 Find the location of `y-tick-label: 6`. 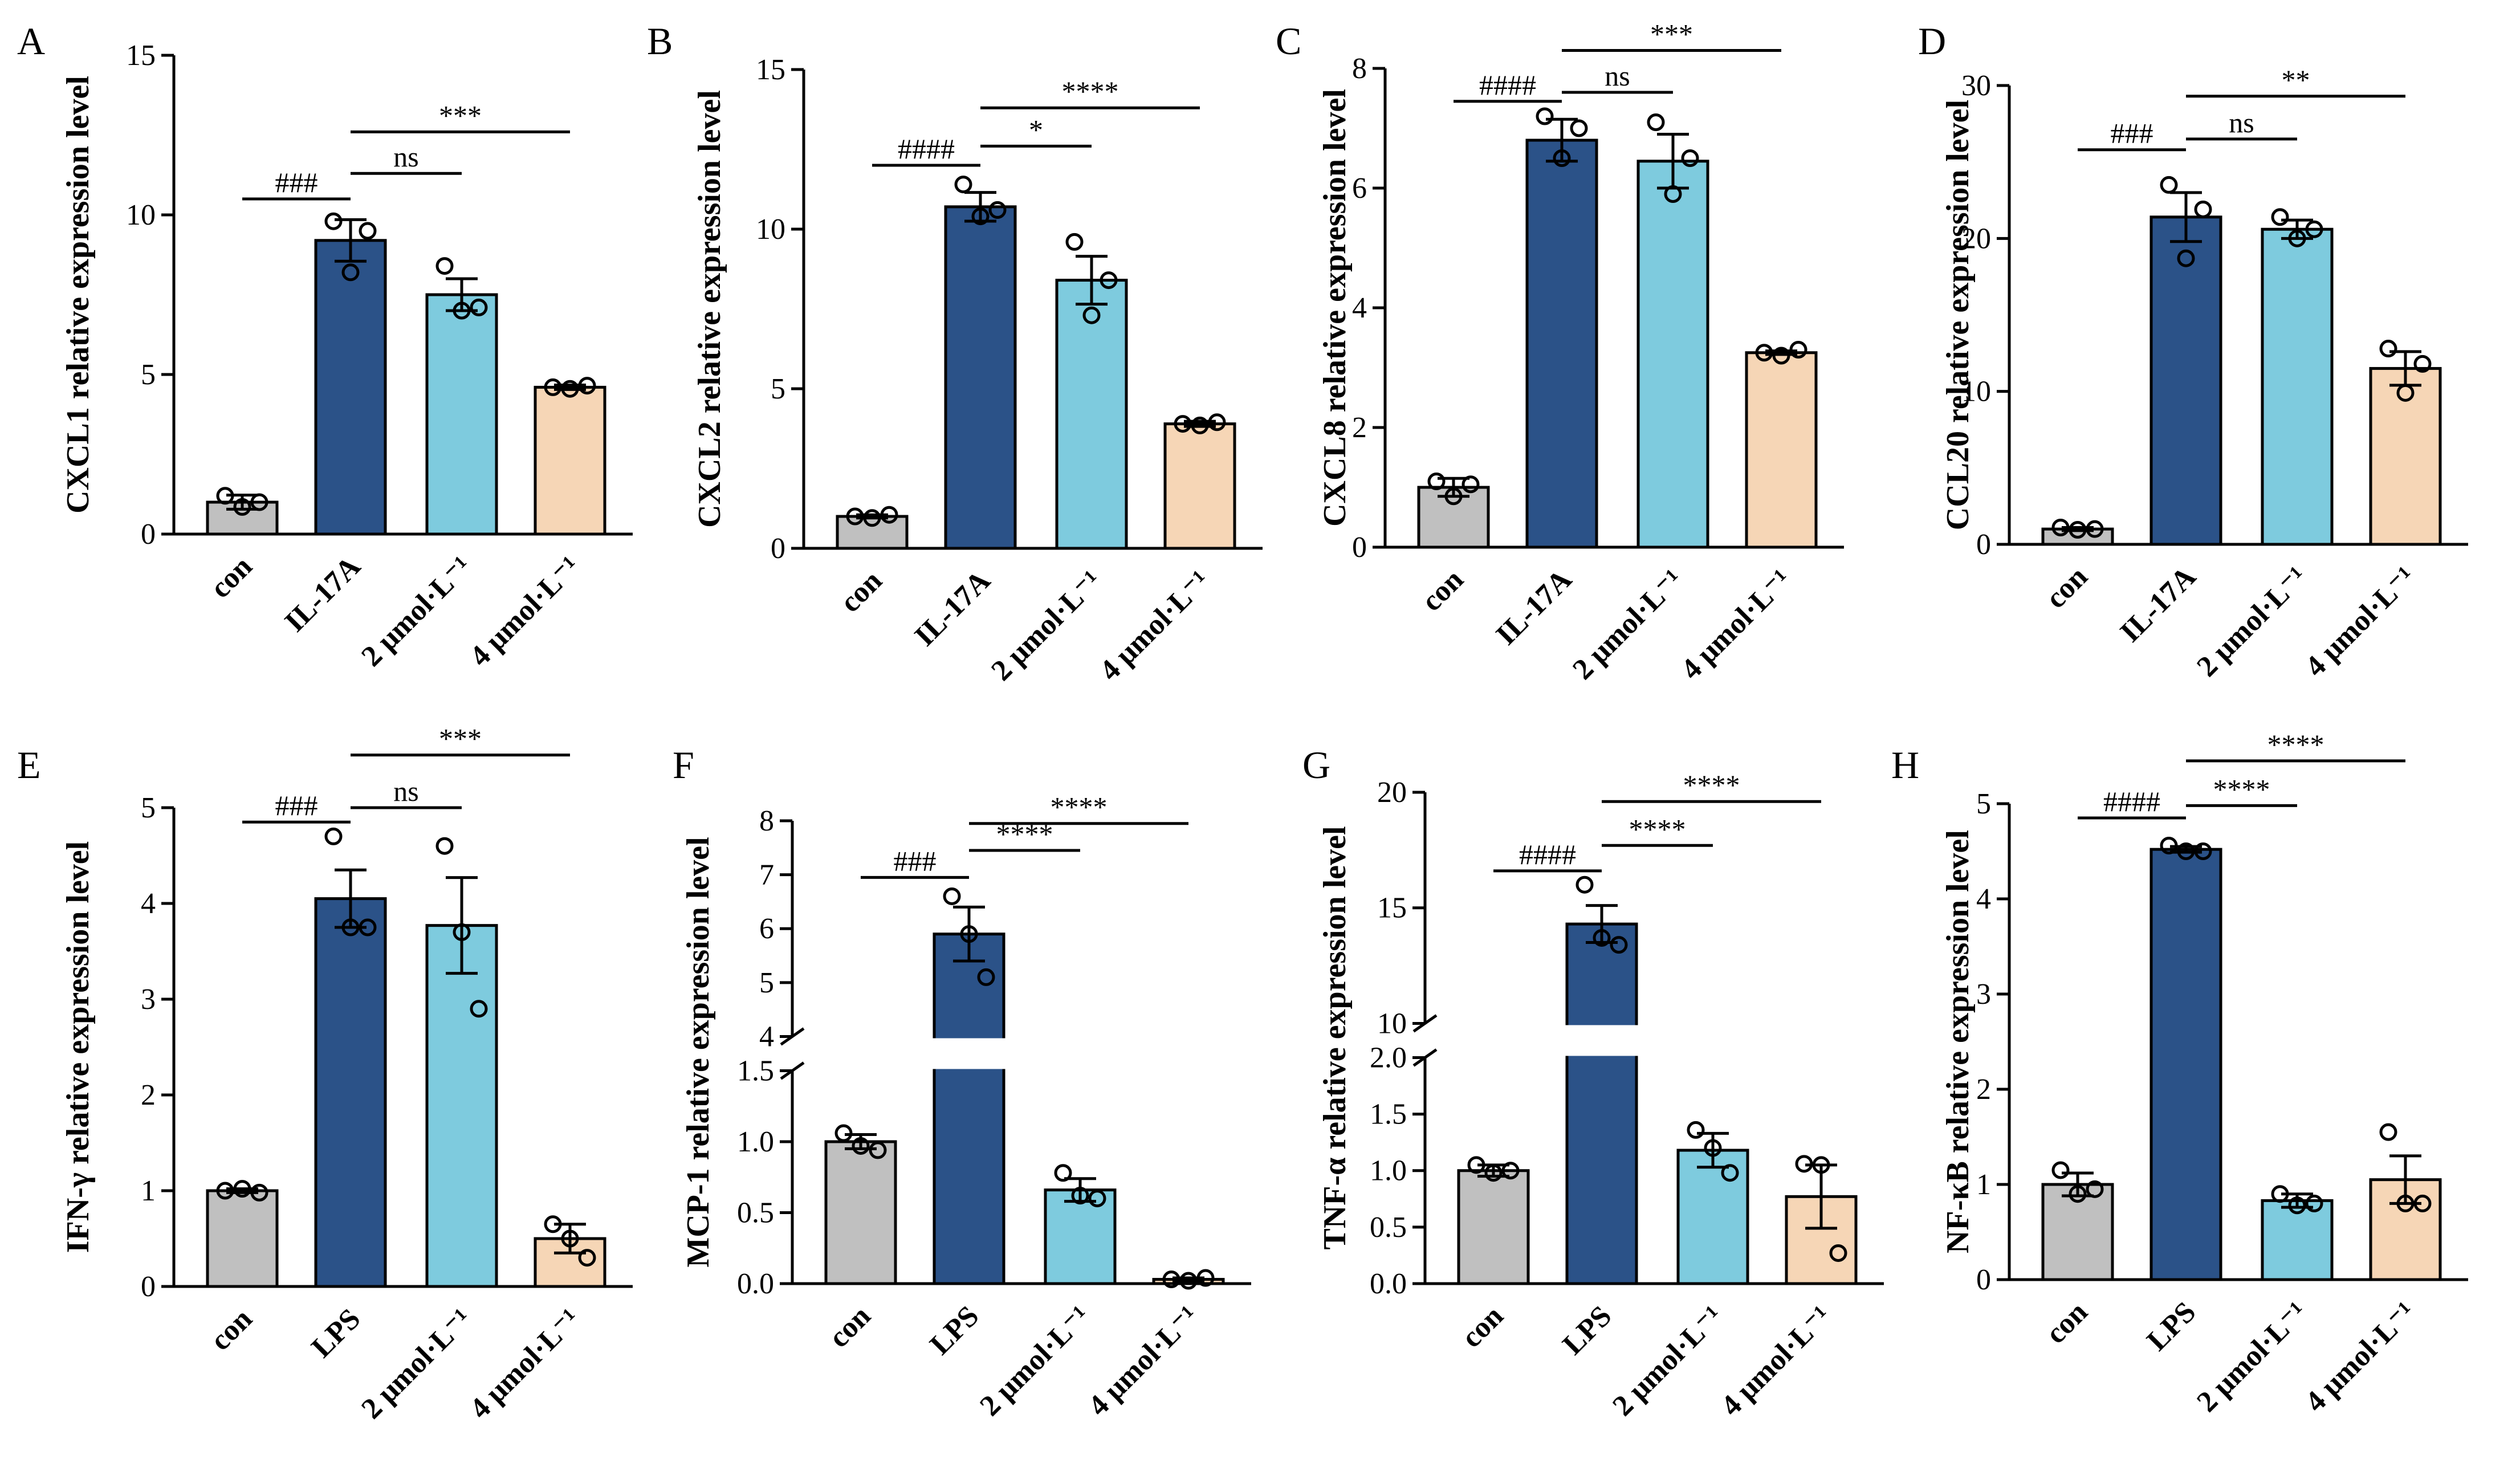

y-tick-label: 6 is located at coordinates (766, 929).